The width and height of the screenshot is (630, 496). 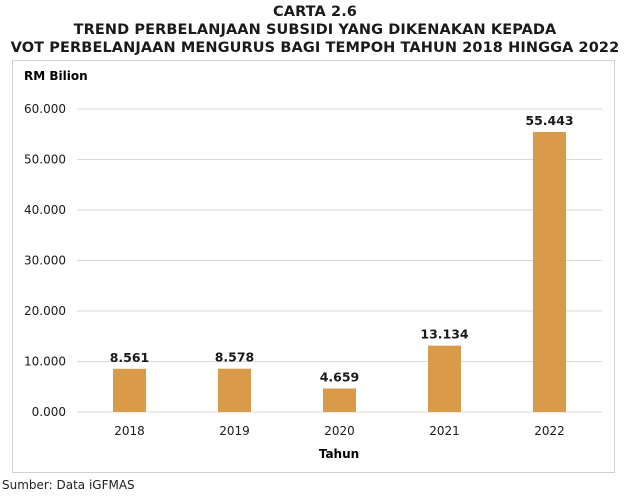 I want to click on bar-2020, so click(x=339, y=400).